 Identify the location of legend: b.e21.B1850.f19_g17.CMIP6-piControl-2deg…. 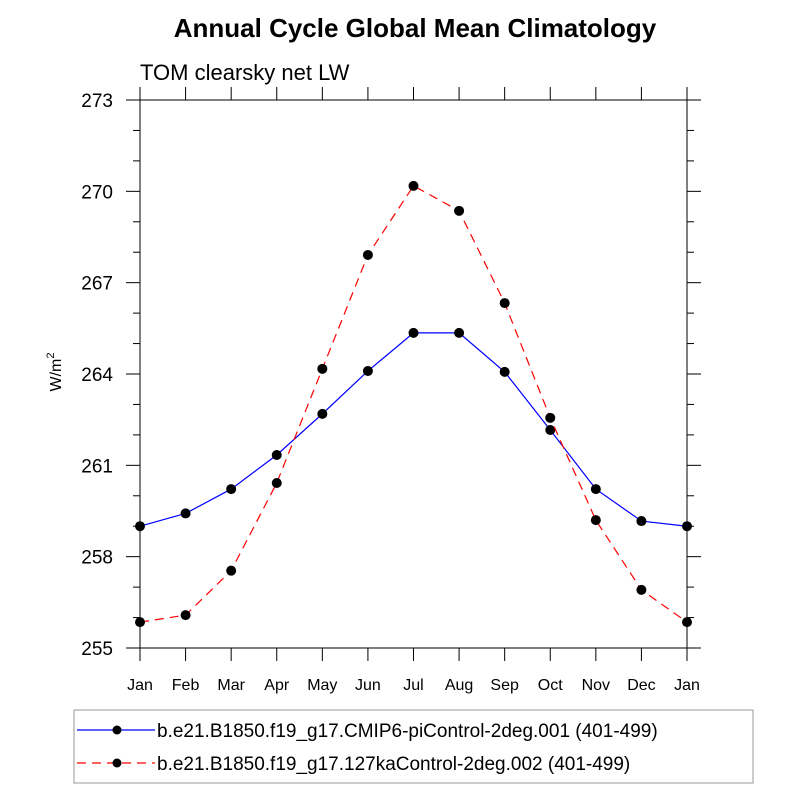
(413, 746).